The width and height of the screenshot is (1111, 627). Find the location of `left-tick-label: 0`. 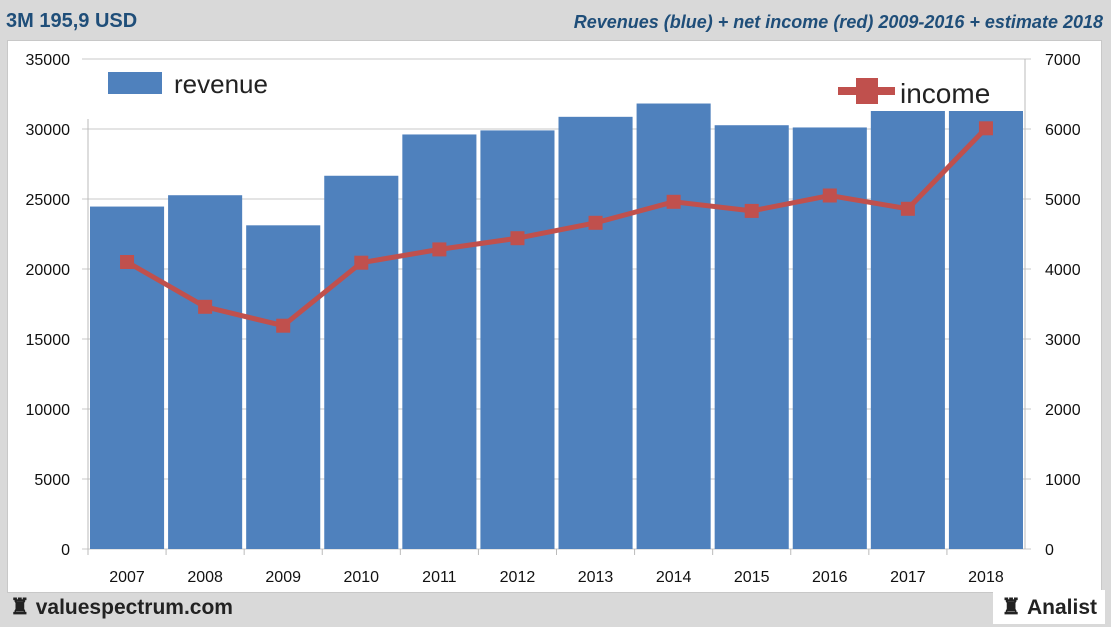

left-tick-label: 0 is located at coordinates (65, 550).